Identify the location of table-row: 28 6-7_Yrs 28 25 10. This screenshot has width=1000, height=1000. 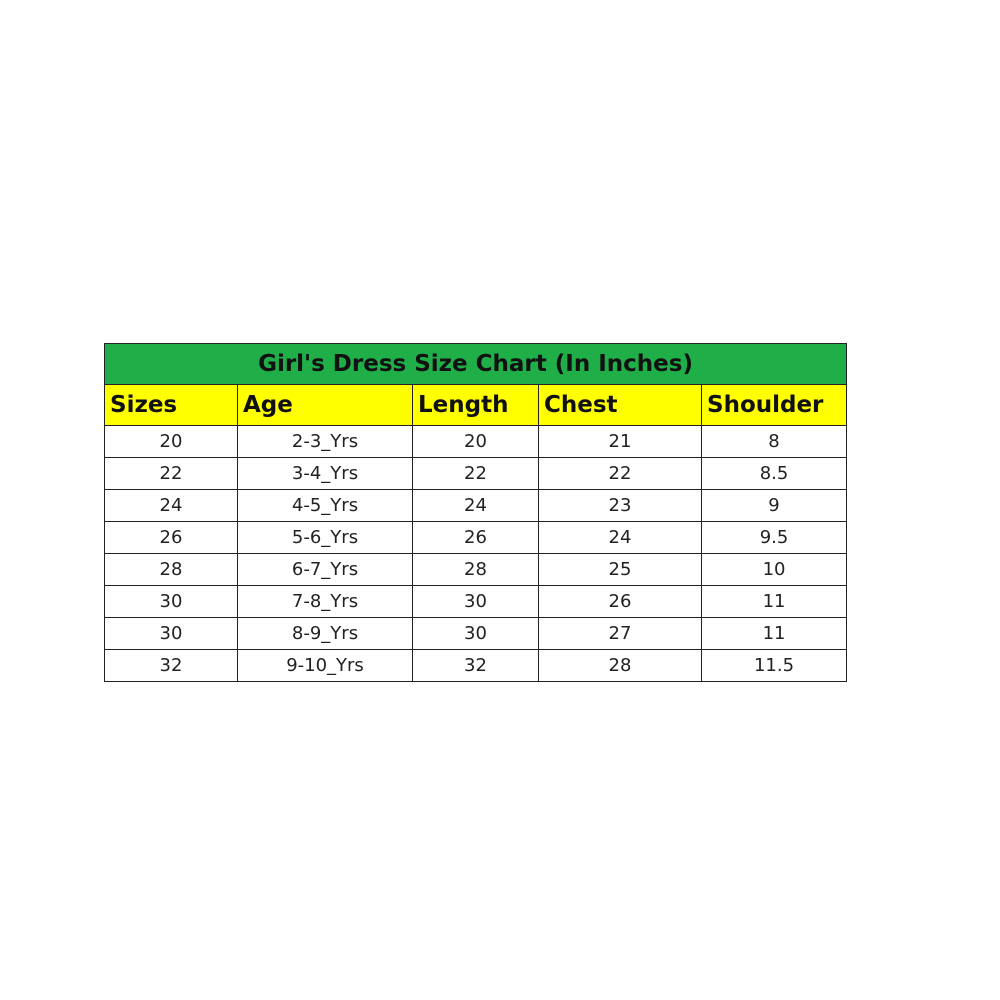
(476, 569).